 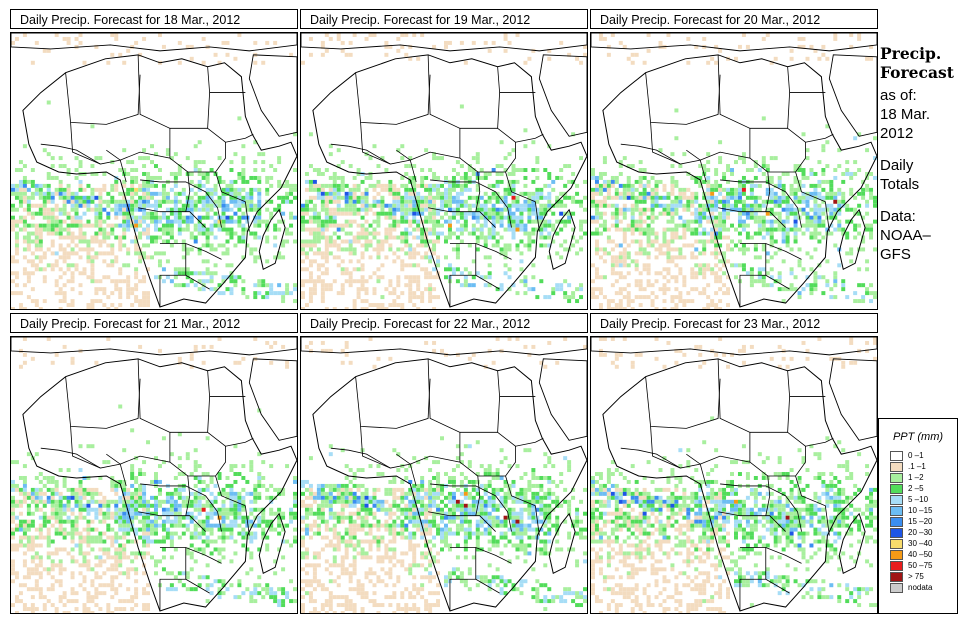 I want to click on legend-row: 0 –1, so click(x=923, y=455).